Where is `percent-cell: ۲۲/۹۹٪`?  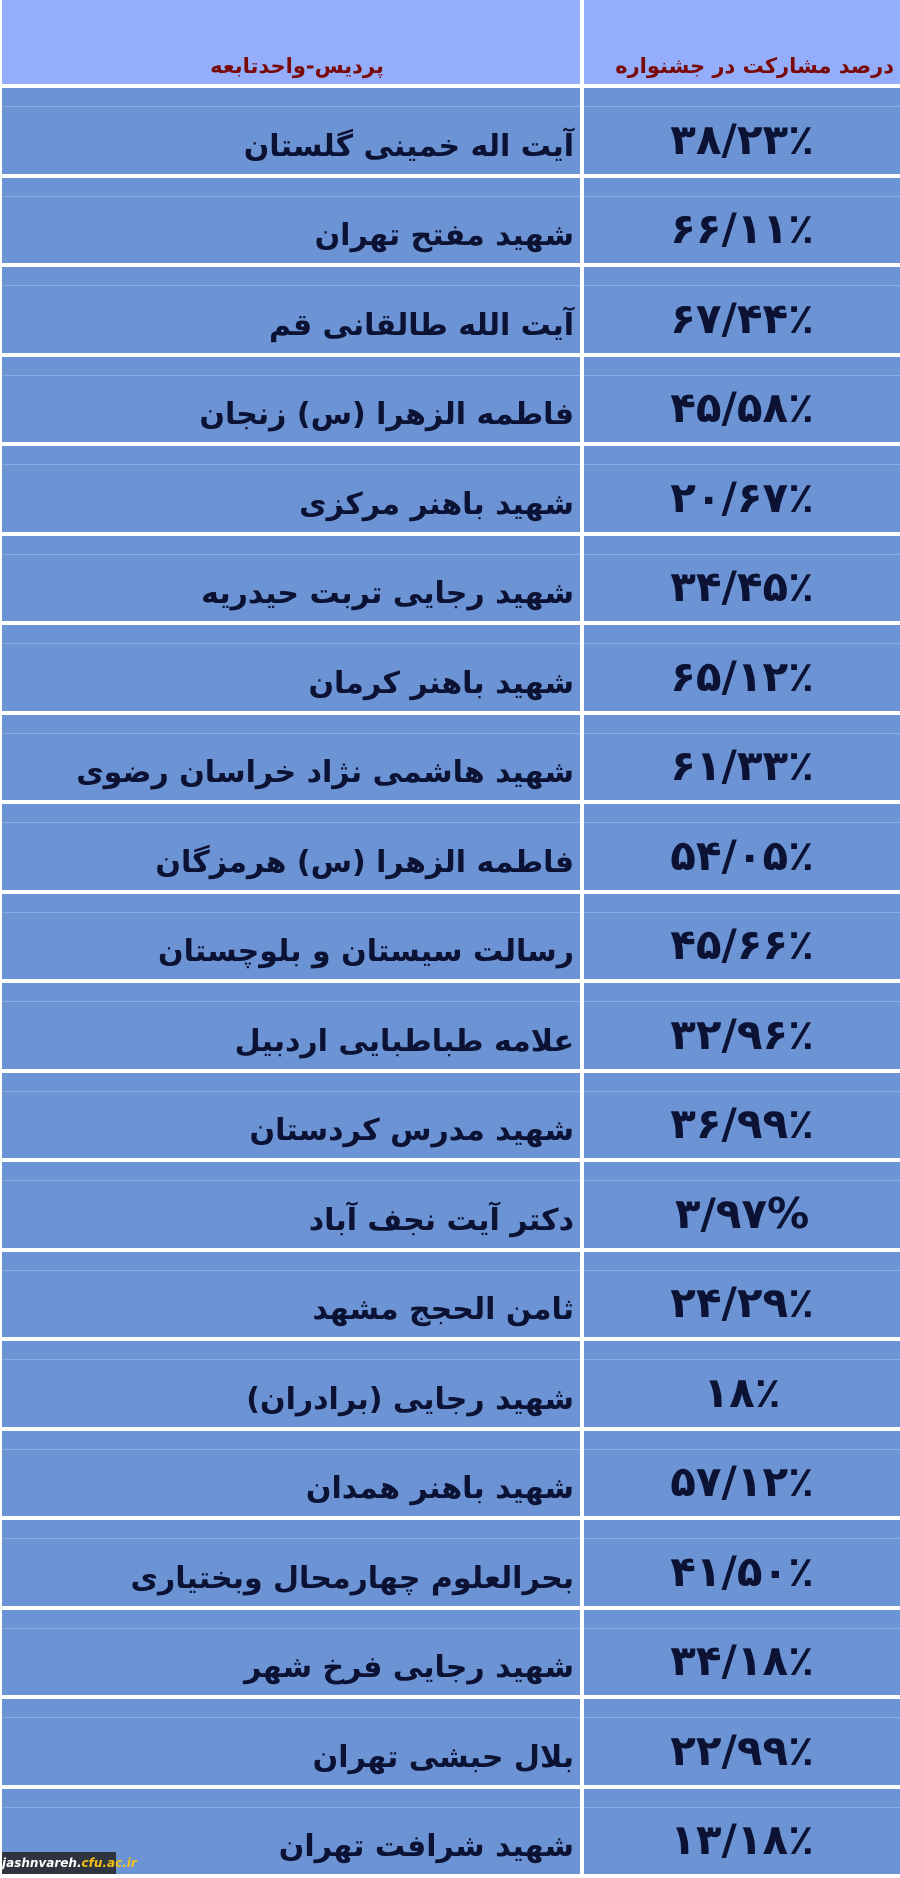
percent-cell: ۲۲/۹۹٪ is located at coordinates (742, 1742).